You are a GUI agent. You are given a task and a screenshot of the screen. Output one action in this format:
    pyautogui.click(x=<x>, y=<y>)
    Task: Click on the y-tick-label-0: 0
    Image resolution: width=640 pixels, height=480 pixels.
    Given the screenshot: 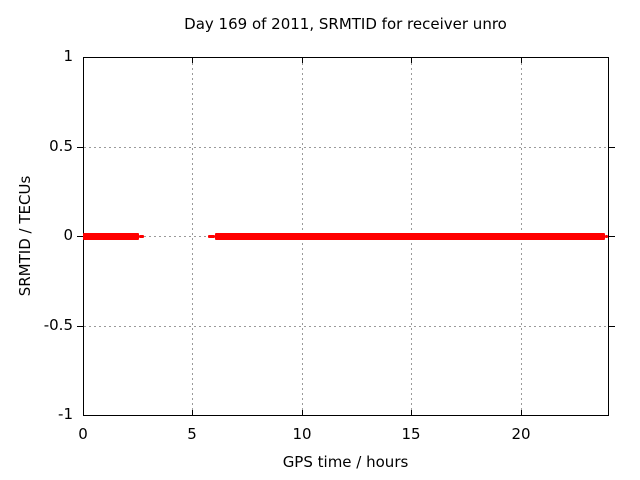 What is the action you would take?
    pyautogui.click(x=68, y=235)
    